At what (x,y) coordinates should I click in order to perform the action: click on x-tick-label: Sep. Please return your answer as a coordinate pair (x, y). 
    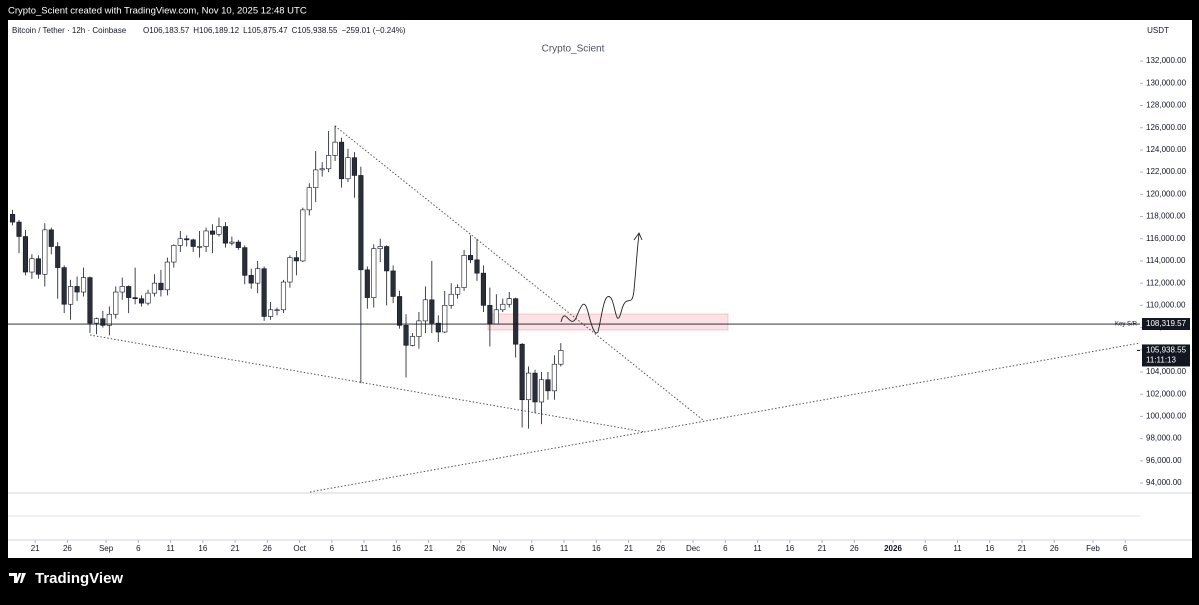
    Looking at the image, I should click on (106, 548).